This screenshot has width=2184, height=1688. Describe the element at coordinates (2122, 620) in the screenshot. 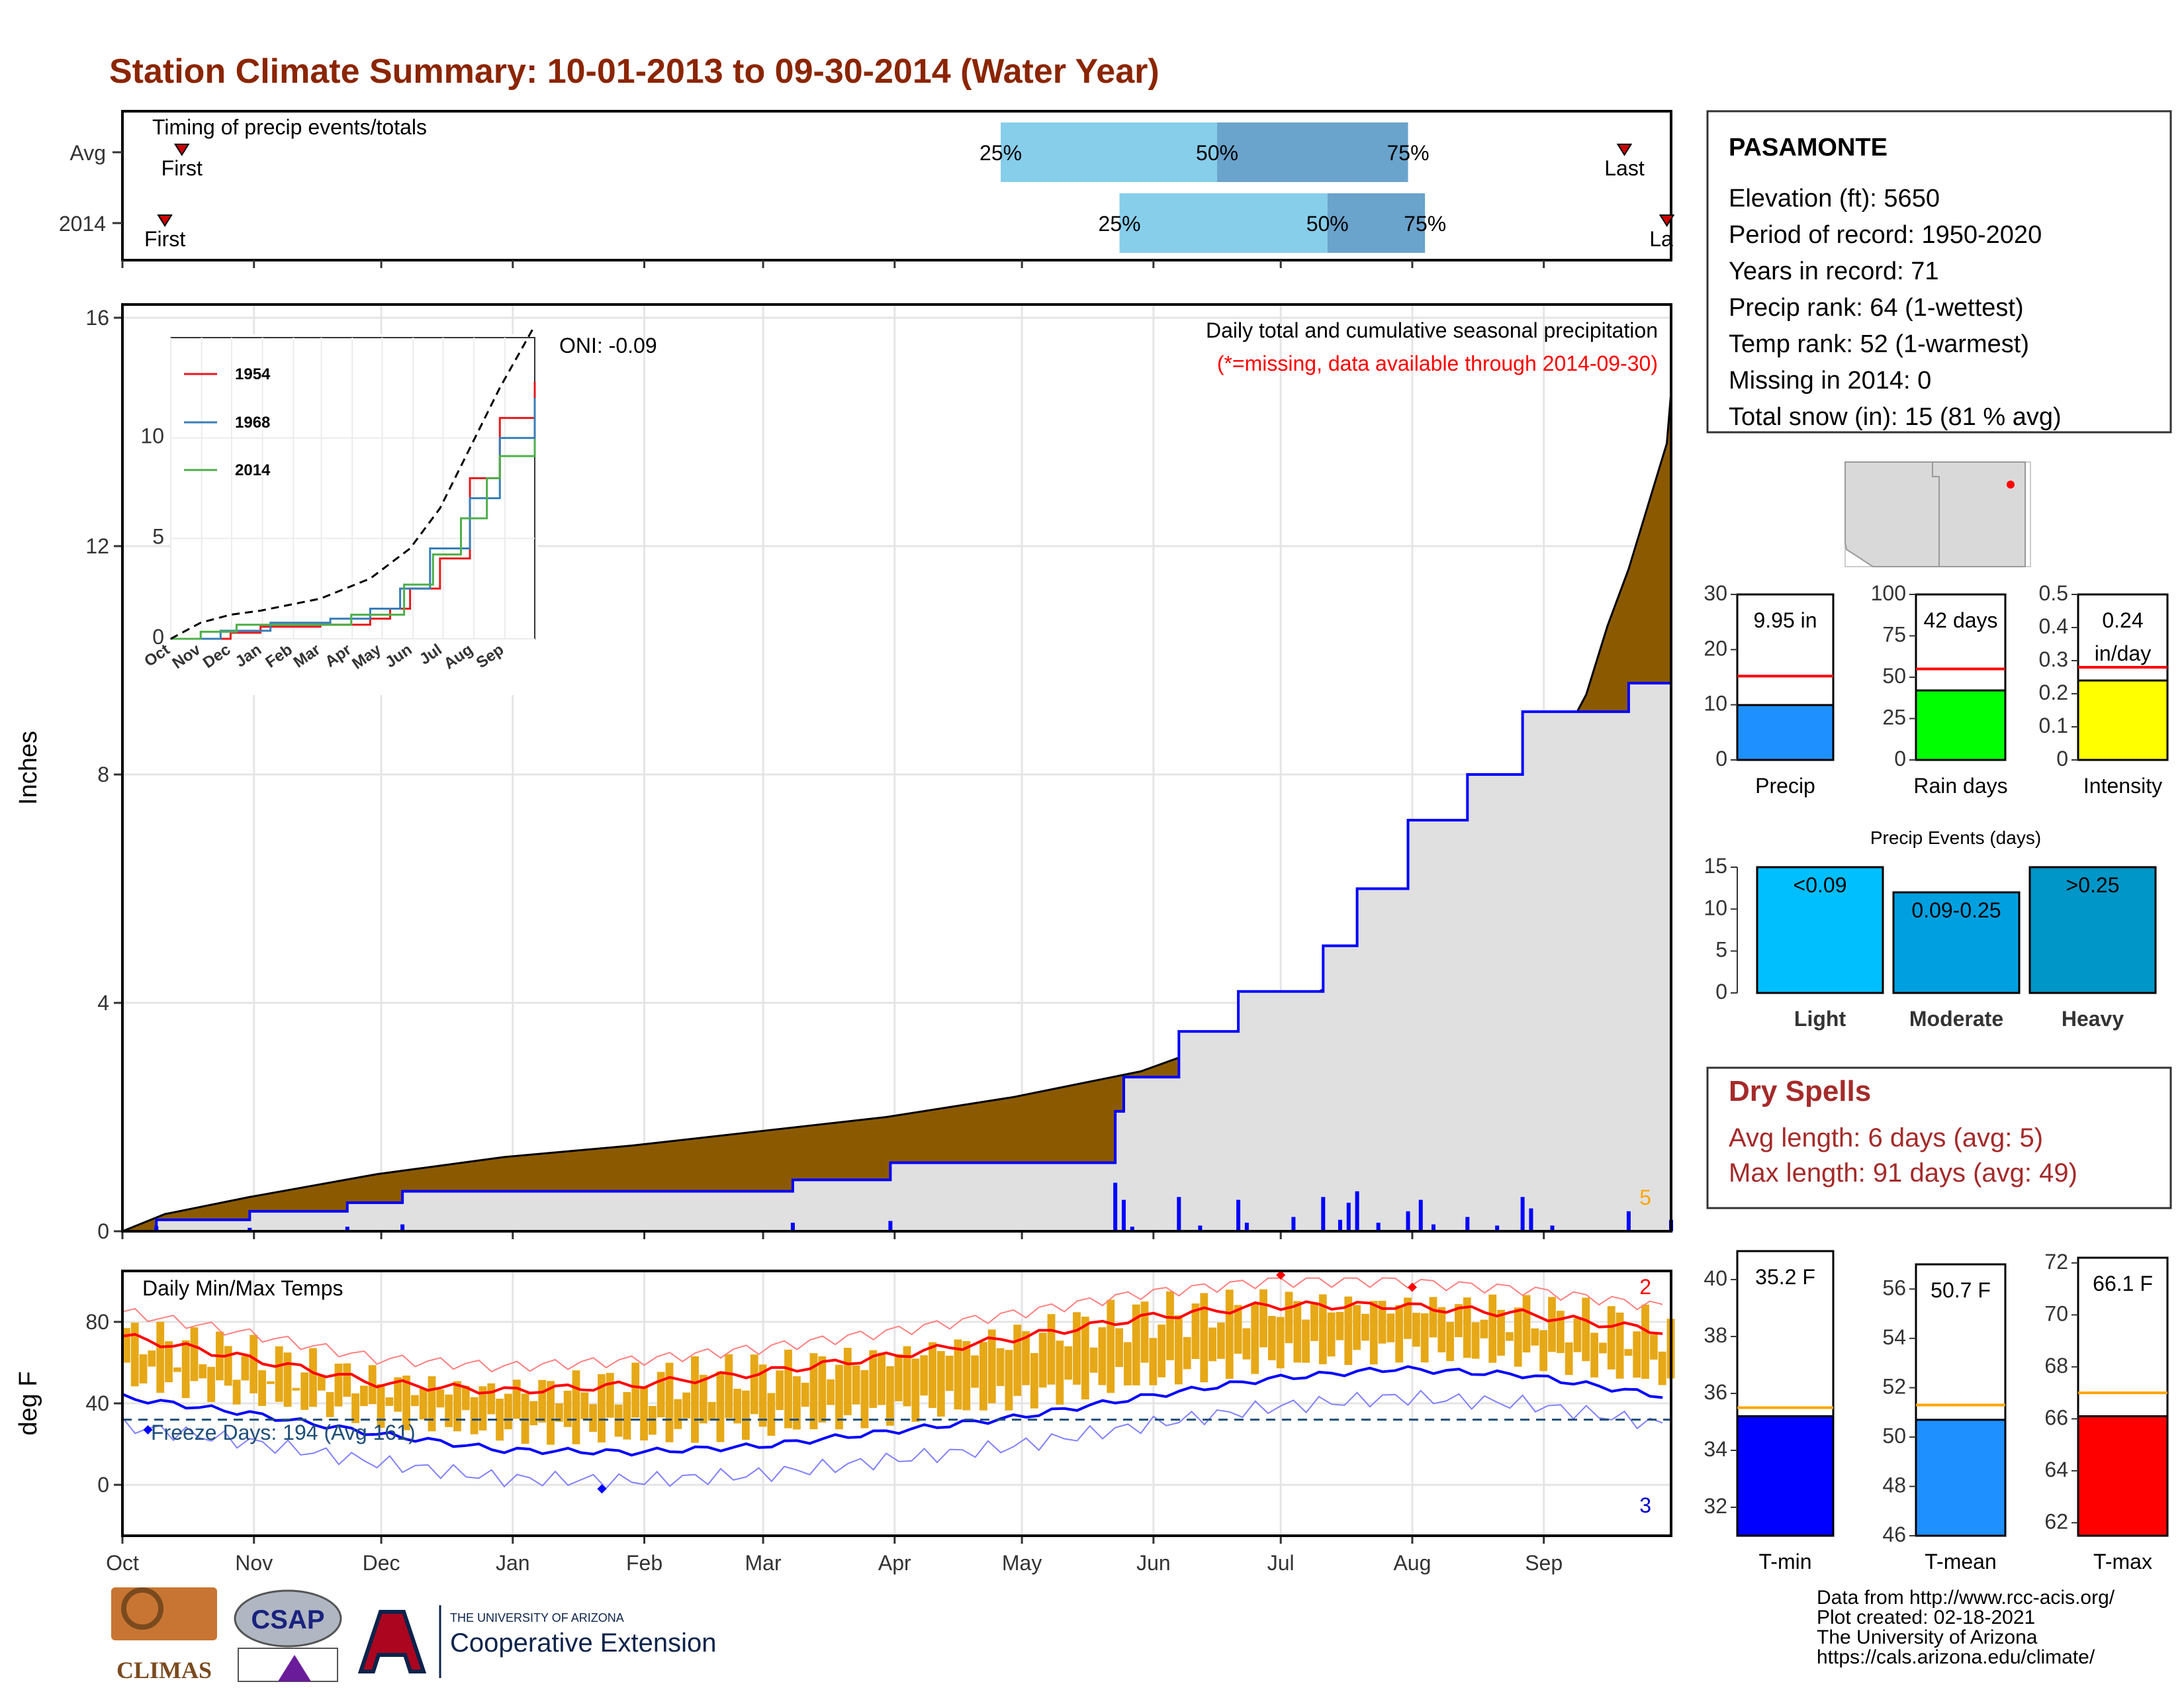

I see `intensity-gauge-value-label: 0.24` at that location.